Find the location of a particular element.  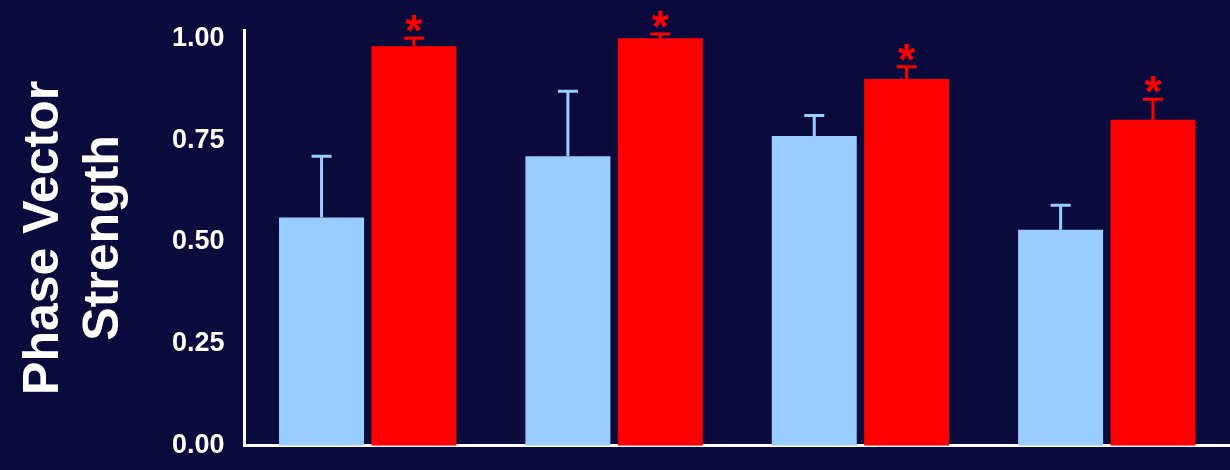

y-tick-label: 0.75 is located at coordinates (198, 138).